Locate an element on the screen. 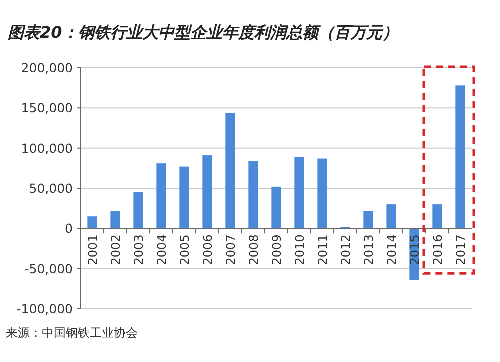 This screenshot has height=362, width=500. x-tick-label: 2014 is located at coordinates (392, 250).